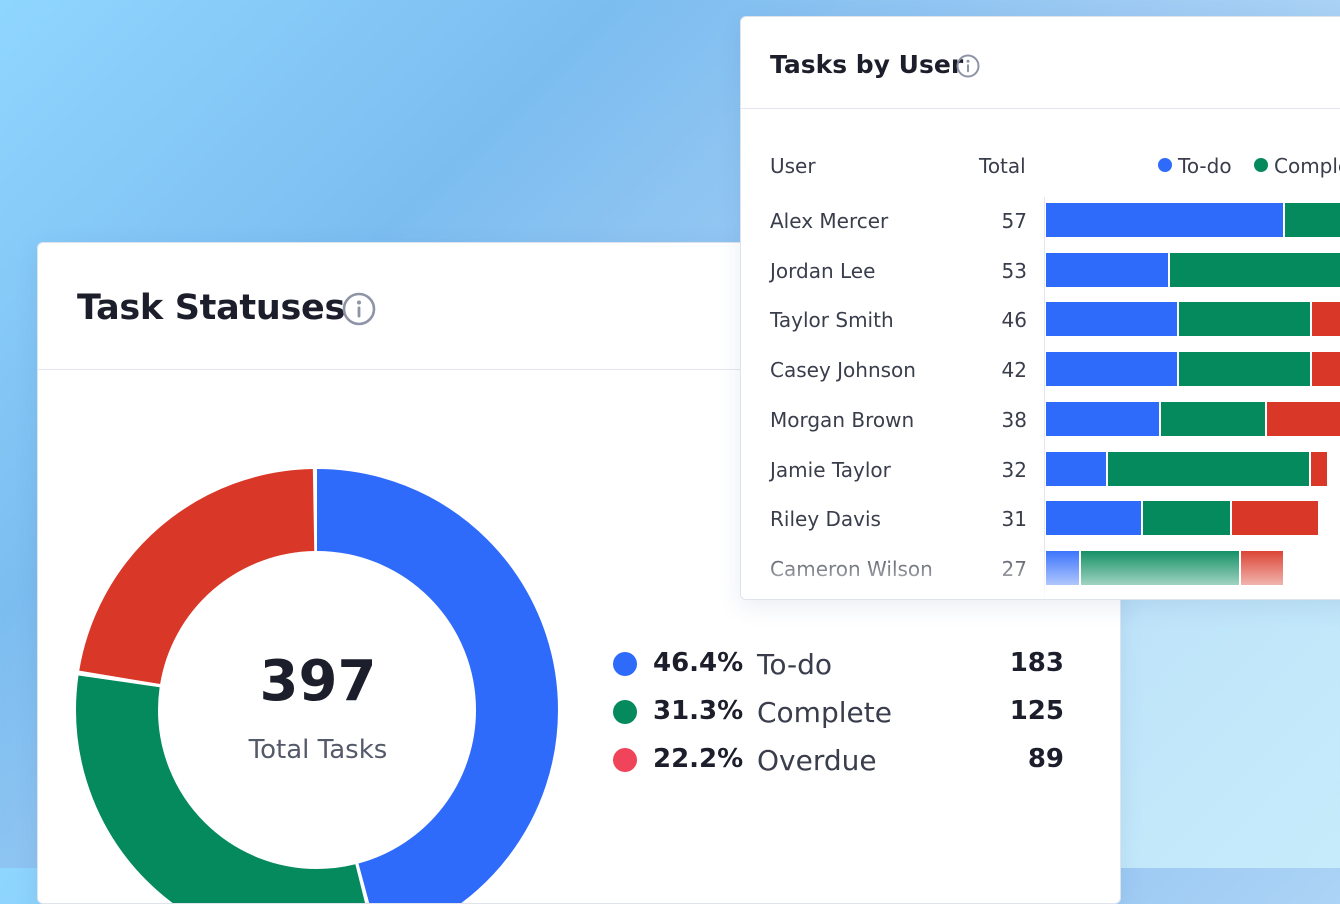 This screenshot has height=904, width=1340. What do you see at coordinates (866, 64) in the screenshot?
I see `tasks-by-user-title: Tasks by User` at bounding box center [866, 64].